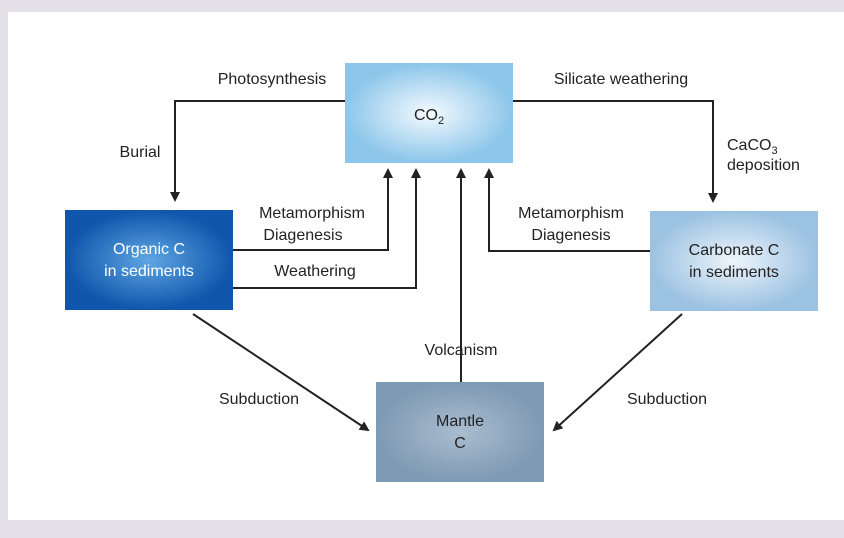 The image size is (844, 538). I want to click on edge-label: deposition, so click(763, 165).